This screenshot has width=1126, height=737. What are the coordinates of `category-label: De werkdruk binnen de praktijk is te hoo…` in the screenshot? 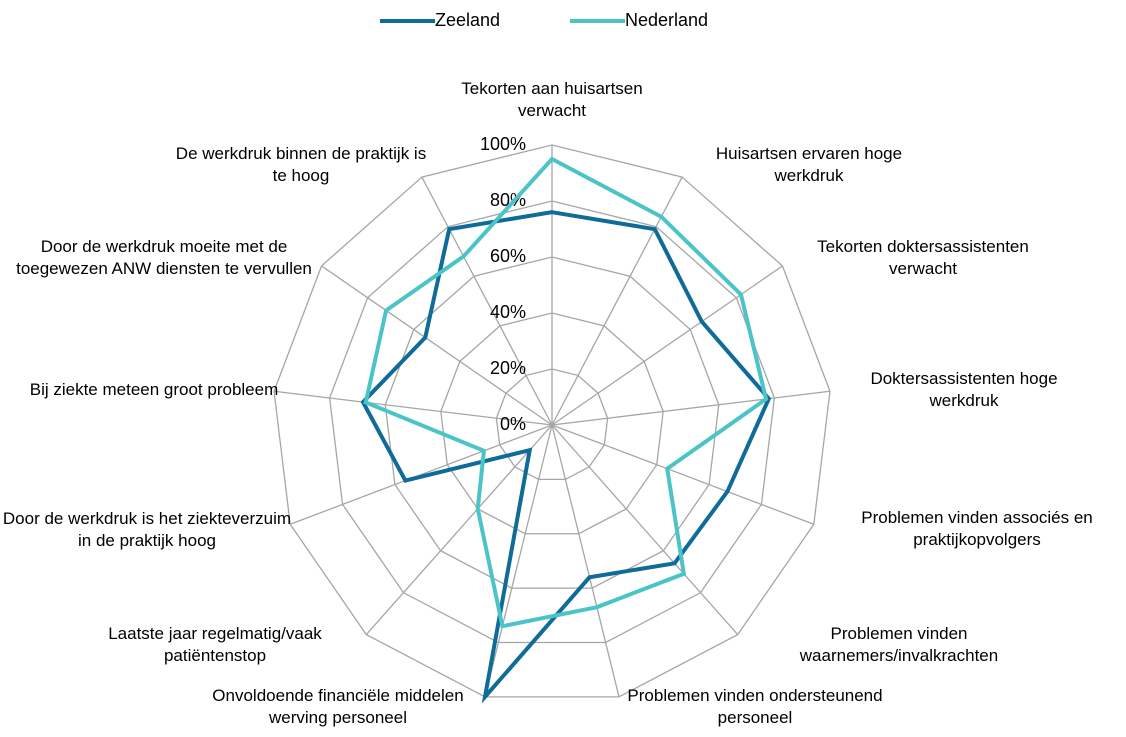 It's located at (301, 164).